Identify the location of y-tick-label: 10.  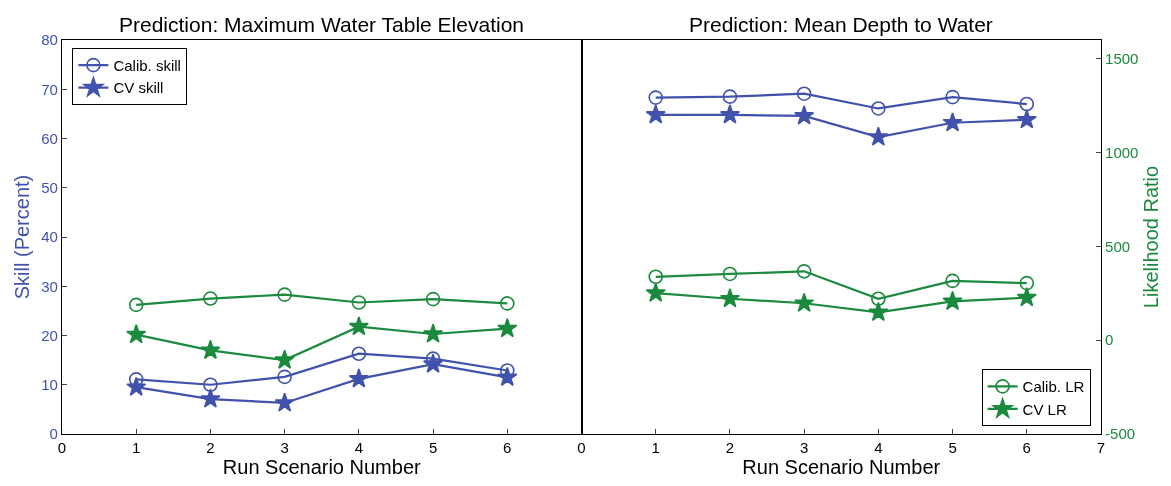
(49, 384).